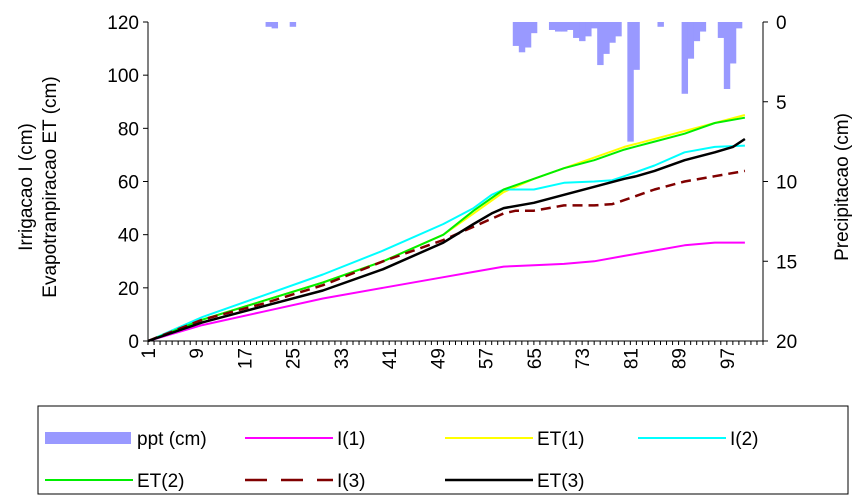  What do you see at coordinates (786, 183) in the screenshot?
I see `y-right-tick-label: 10` at bounding box center [786, 183].